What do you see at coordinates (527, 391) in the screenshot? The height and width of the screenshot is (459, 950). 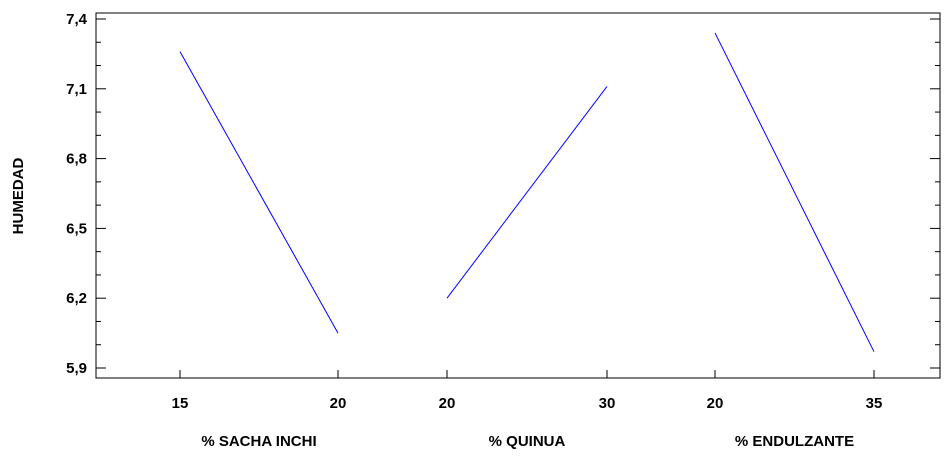 I see `x-axis: 15 20 20 30 20 35` at bounding box center [527, 391].